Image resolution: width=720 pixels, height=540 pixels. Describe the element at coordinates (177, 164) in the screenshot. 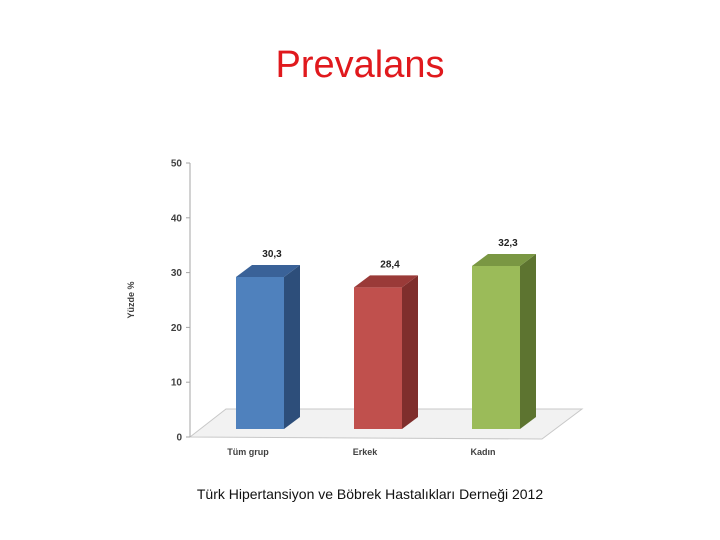

I see `y-tick-label: 50` at that location.